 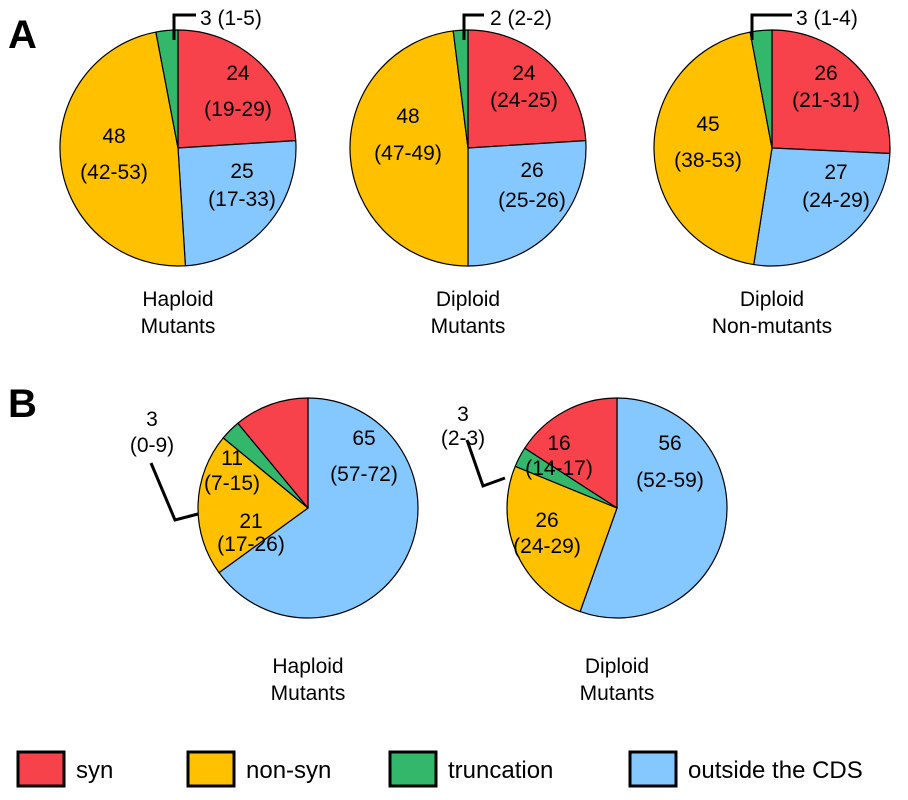 What do you see at coordinates (232, 458) in the screenshot?
I see `pie-4-label-syn-value: 11` at bounding box center [232, 458].